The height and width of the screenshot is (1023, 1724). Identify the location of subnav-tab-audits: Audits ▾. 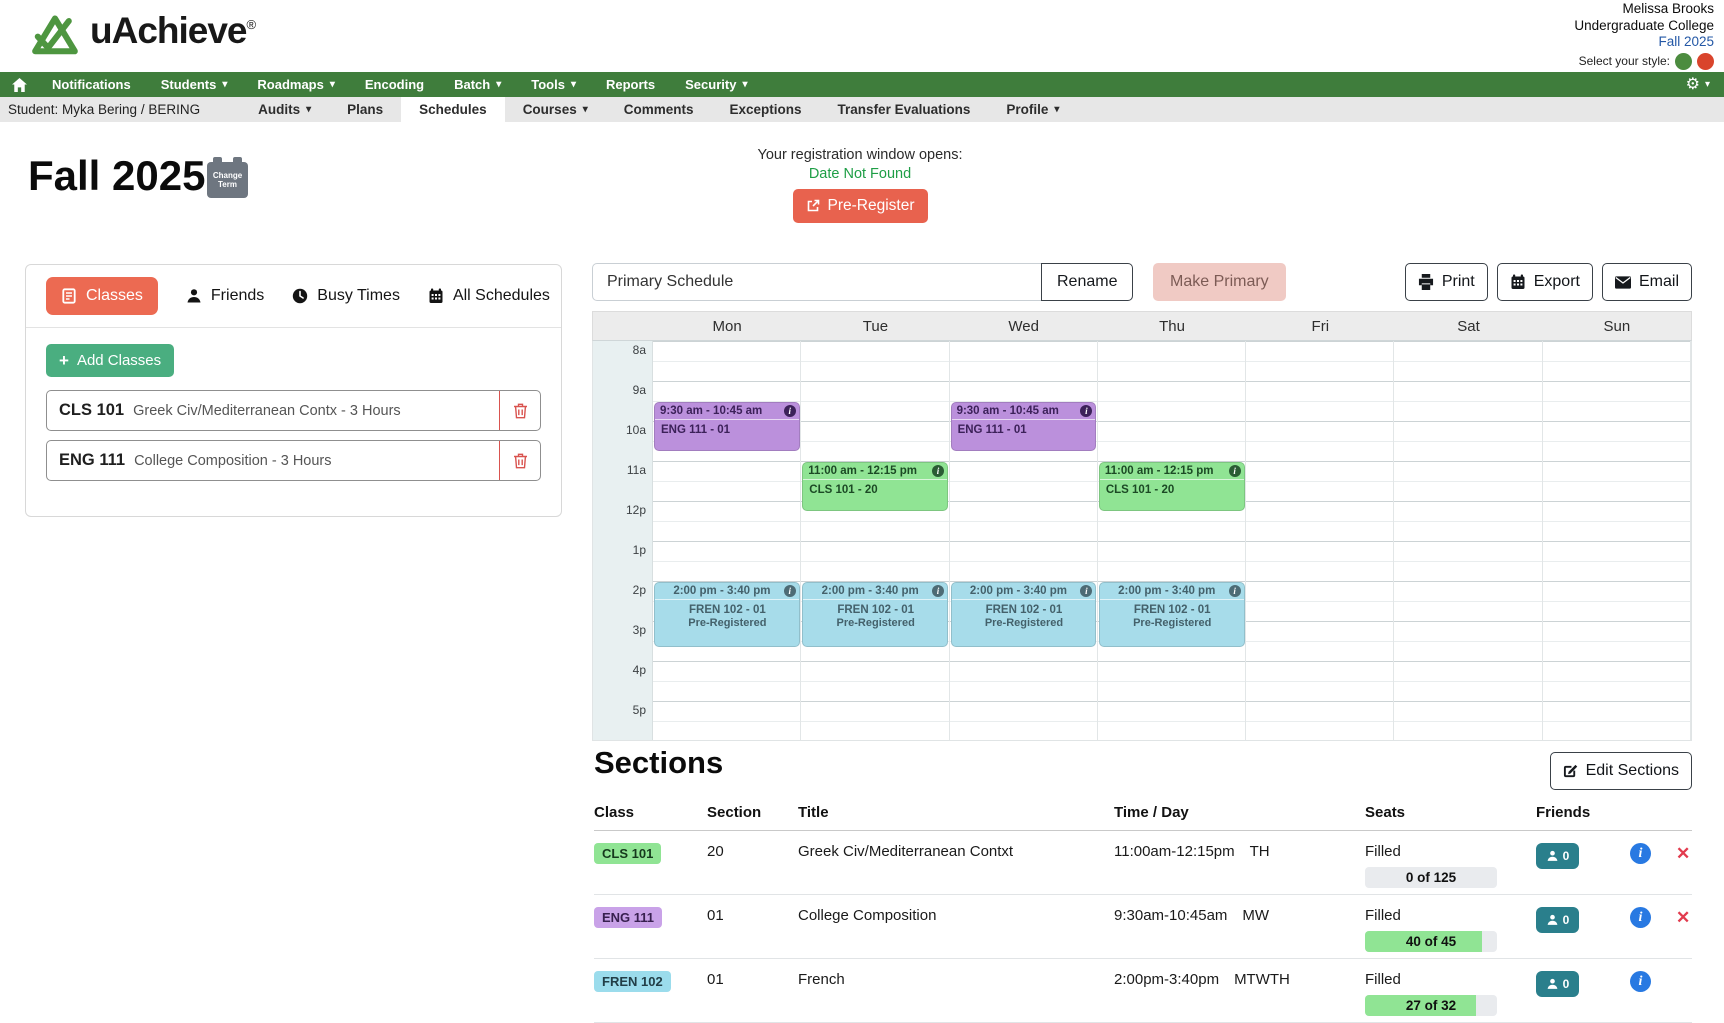
(284, 109).